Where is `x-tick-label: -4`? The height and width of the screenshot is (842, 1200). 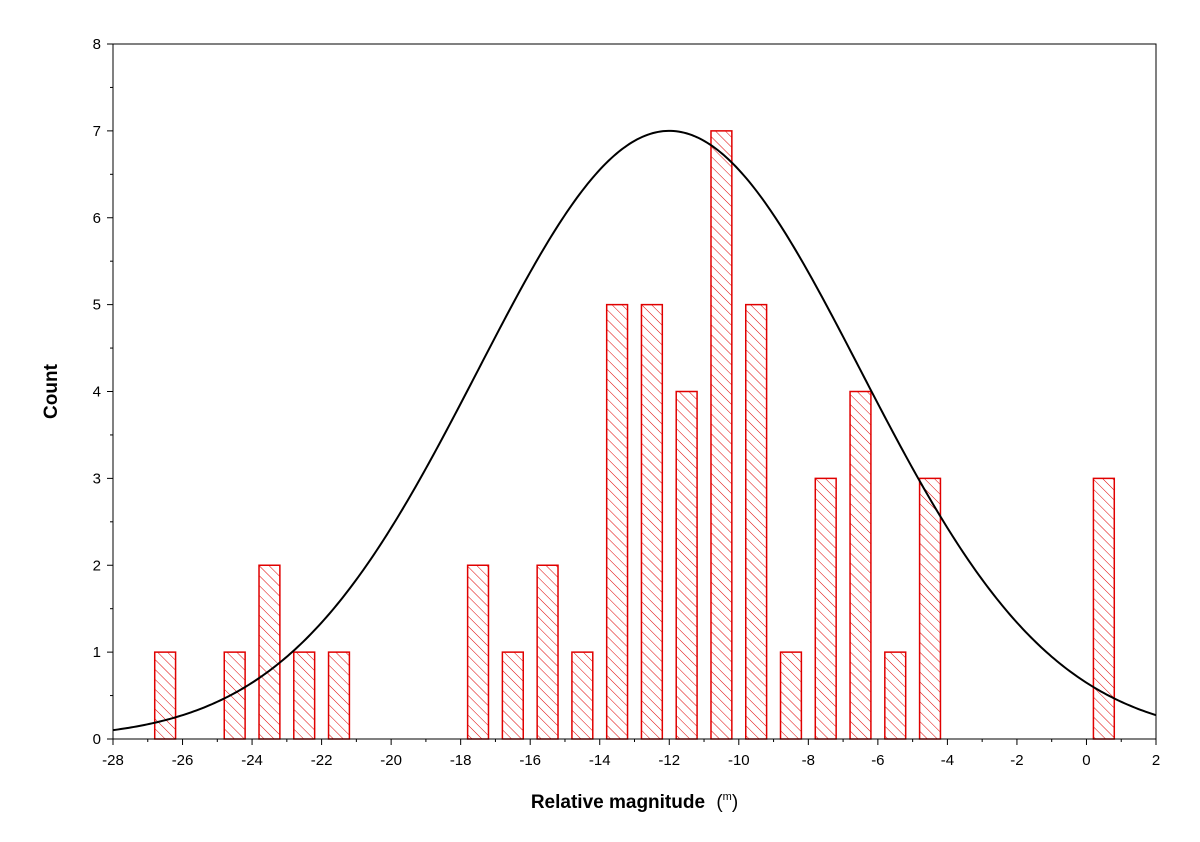
x-tick-label: -4 is located at coordinates (947, 760).